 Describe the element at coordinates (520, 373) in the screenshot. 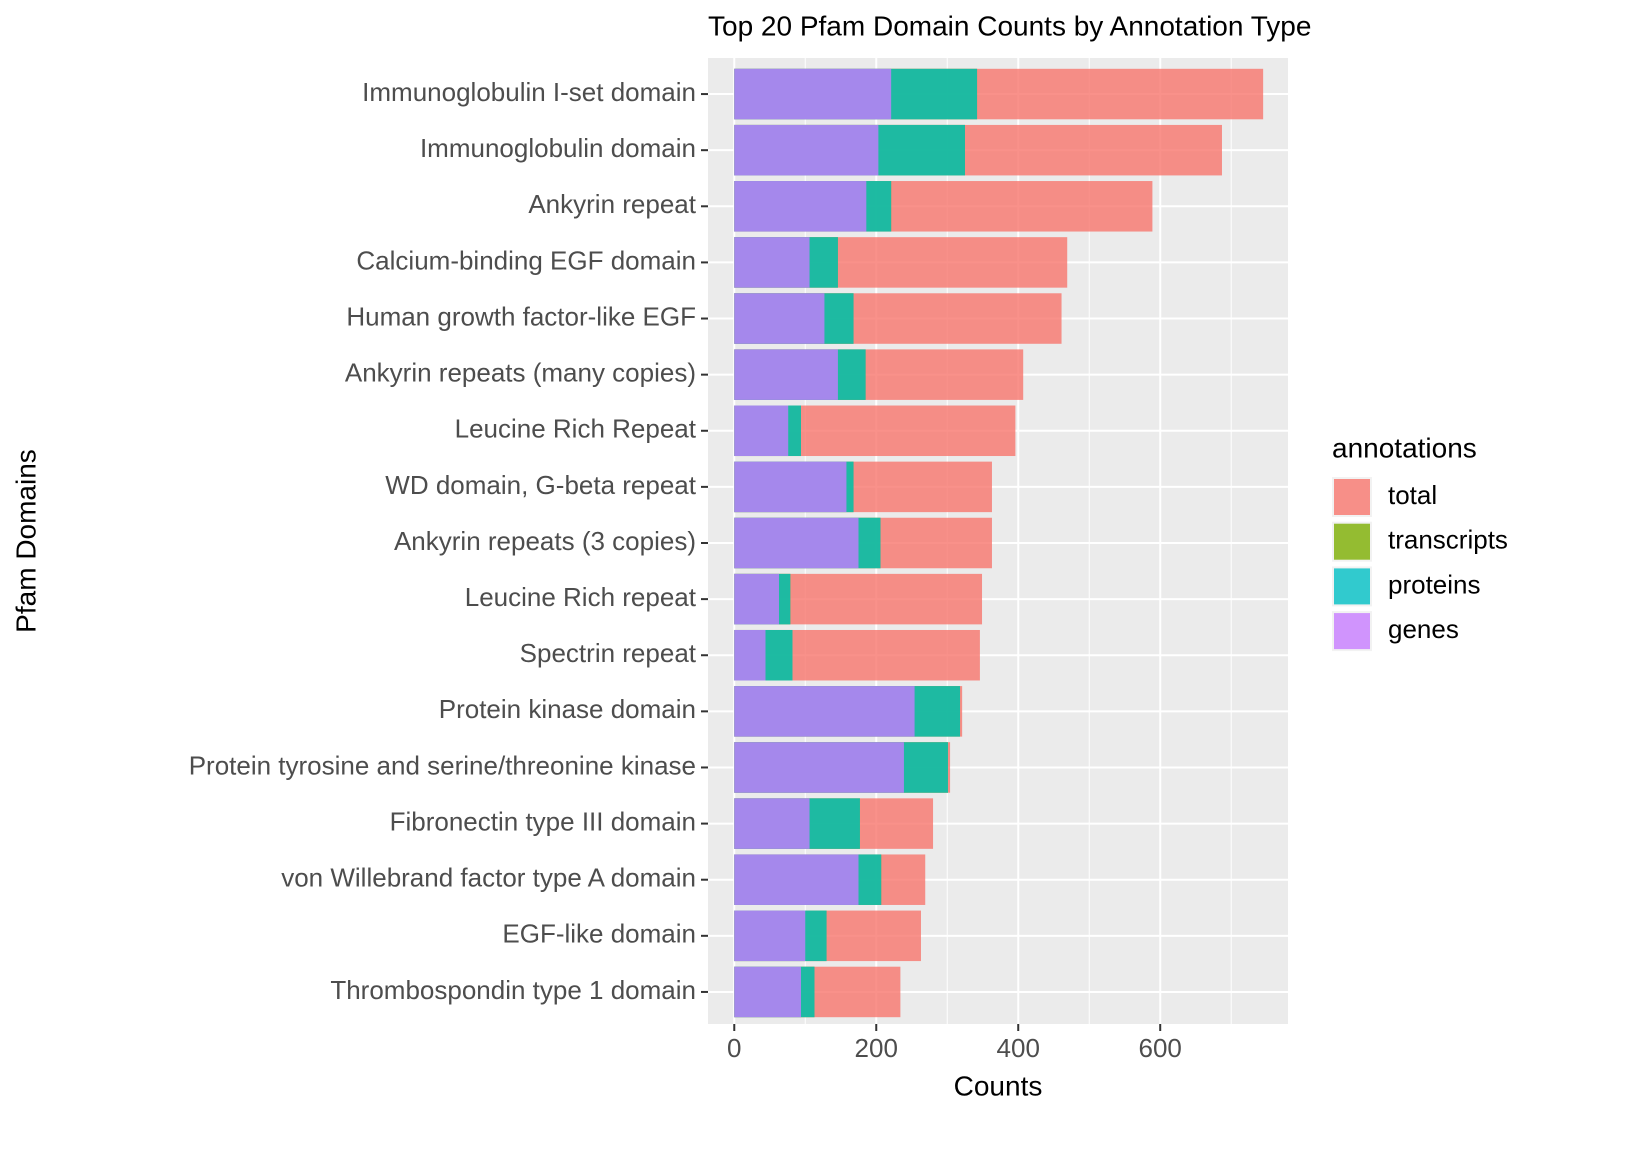

I see `y-tick-label: Ankyrin repeats (many copies)` at that location.